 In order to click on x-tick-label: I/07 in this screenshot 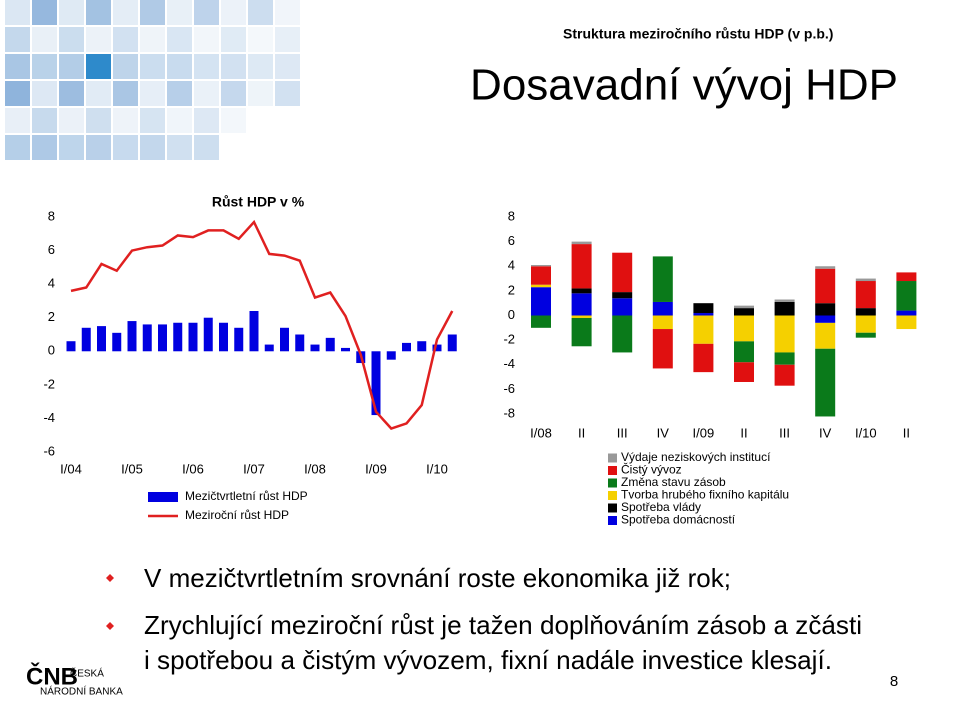, I will do `click(254, 468)`.